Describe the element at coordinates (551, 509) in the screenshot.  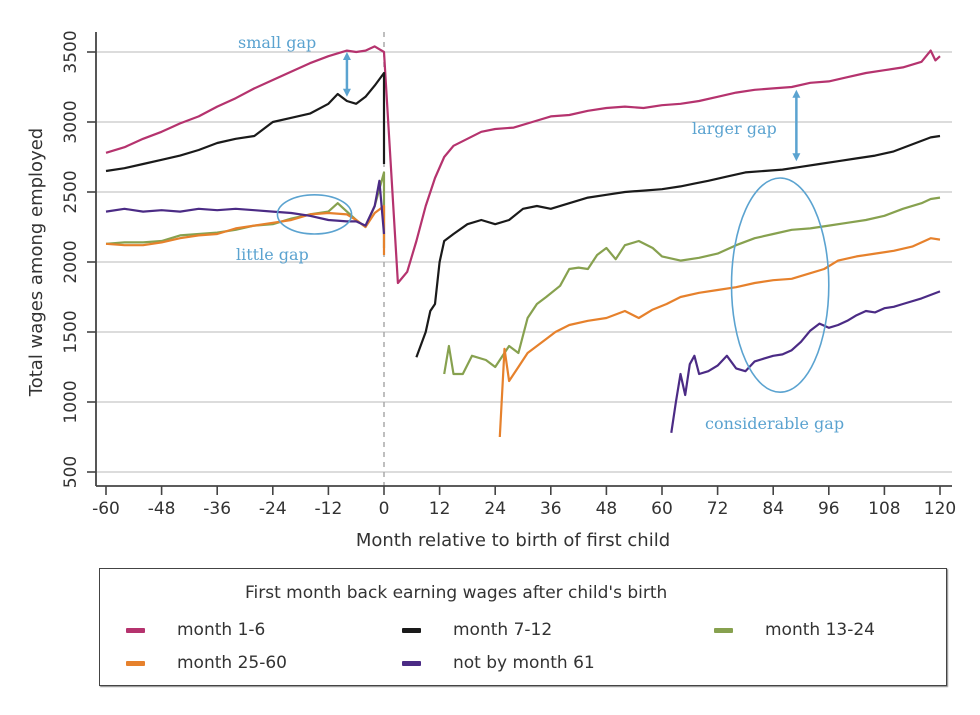
I see `x-tick-label: 36` at that location.